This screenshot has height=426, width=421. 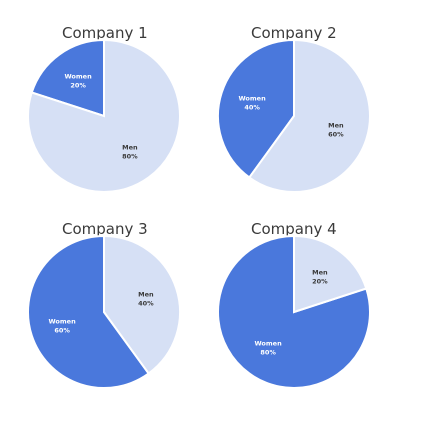 What do you see at coordinates (320, 281) in the screenshot?
I see `slice-label-men-pct: 20%` at bounding box center [320, 281].